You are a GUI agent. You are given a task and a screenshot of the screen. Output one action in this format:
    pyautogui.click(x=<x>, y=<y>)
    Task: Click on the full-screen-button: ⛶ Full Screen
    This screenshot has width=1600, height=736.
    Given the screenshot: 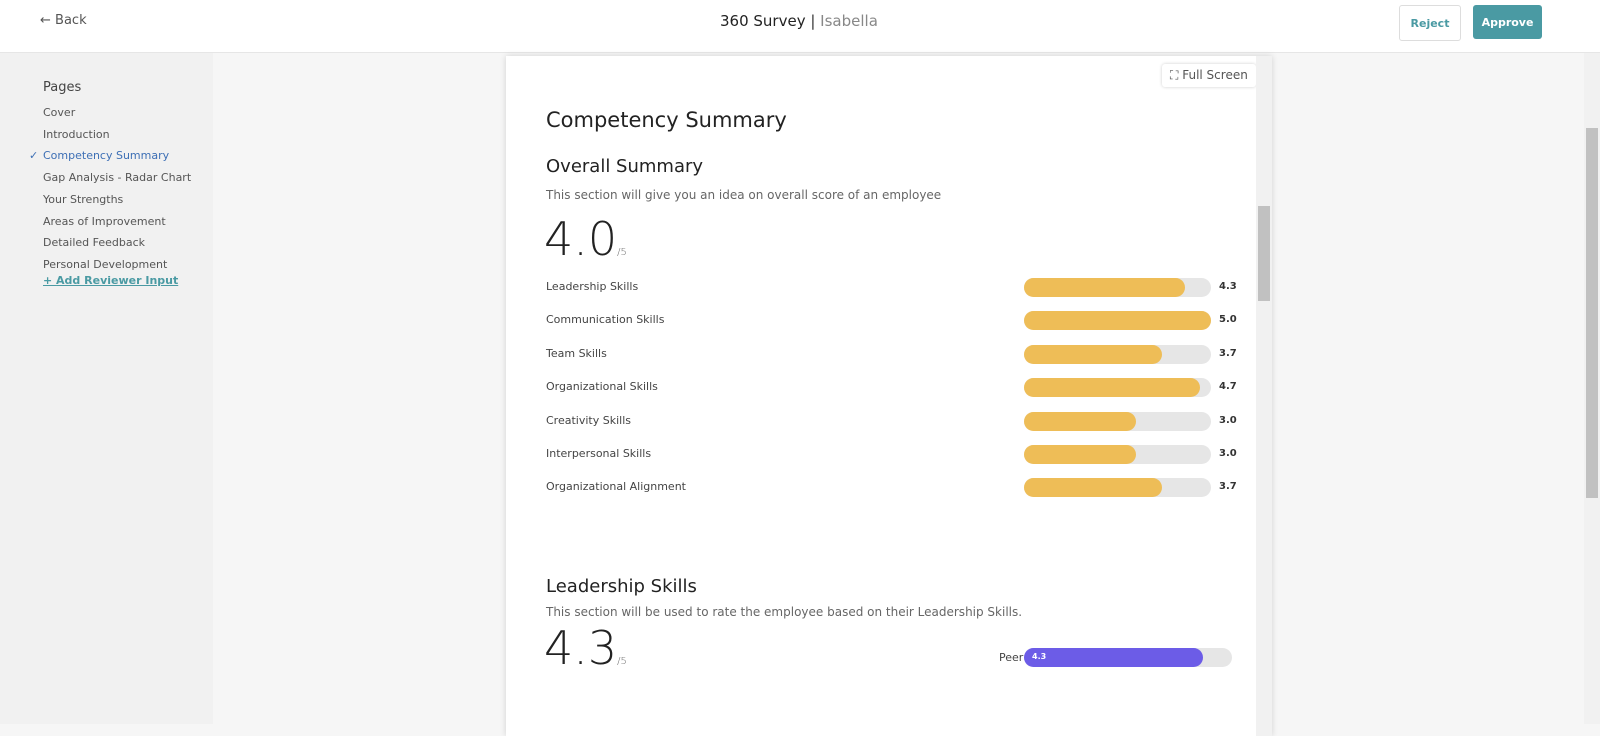 What is the action you would take?
    pyautogui.click(x=1209, y=75)
    